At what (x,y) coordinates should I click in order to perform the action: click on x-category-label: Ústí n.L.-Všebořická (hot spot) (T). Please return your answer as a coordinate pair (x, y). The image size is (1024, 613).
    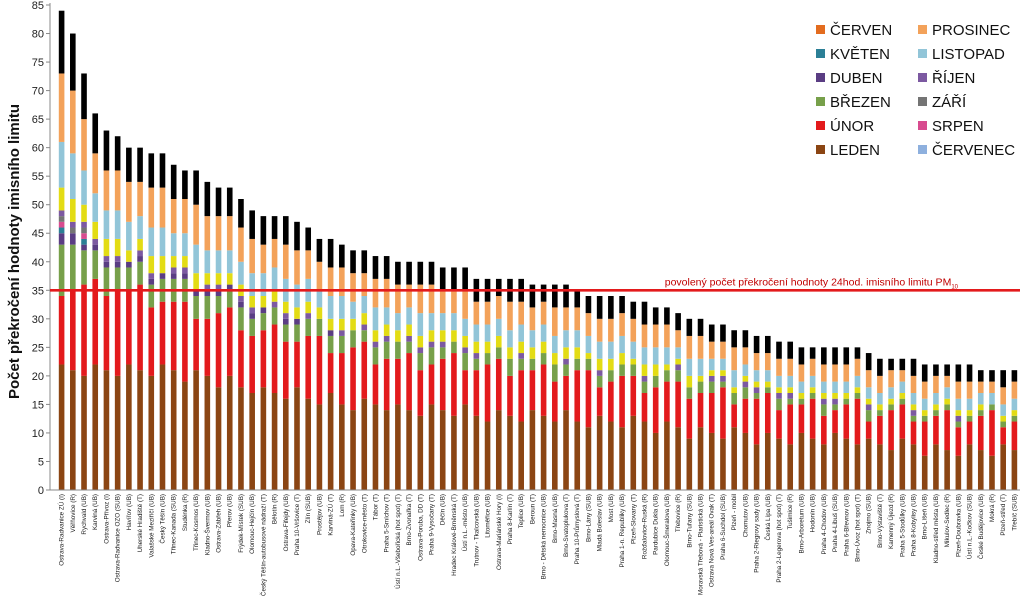
    Looking at the image, I should click on (397, 541).